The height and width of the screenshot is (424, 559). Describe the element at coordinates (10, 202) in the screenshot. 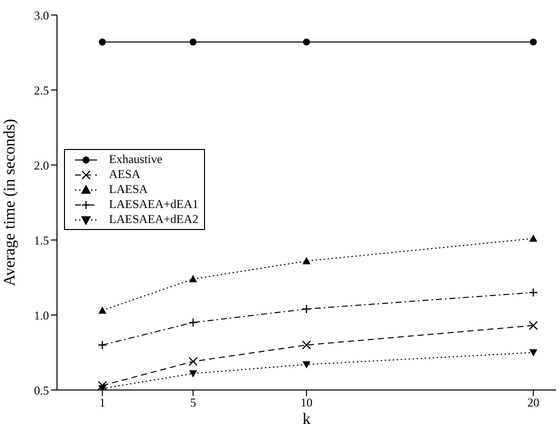

I see `y-axis-title: Average time (in seconds)` at that location.